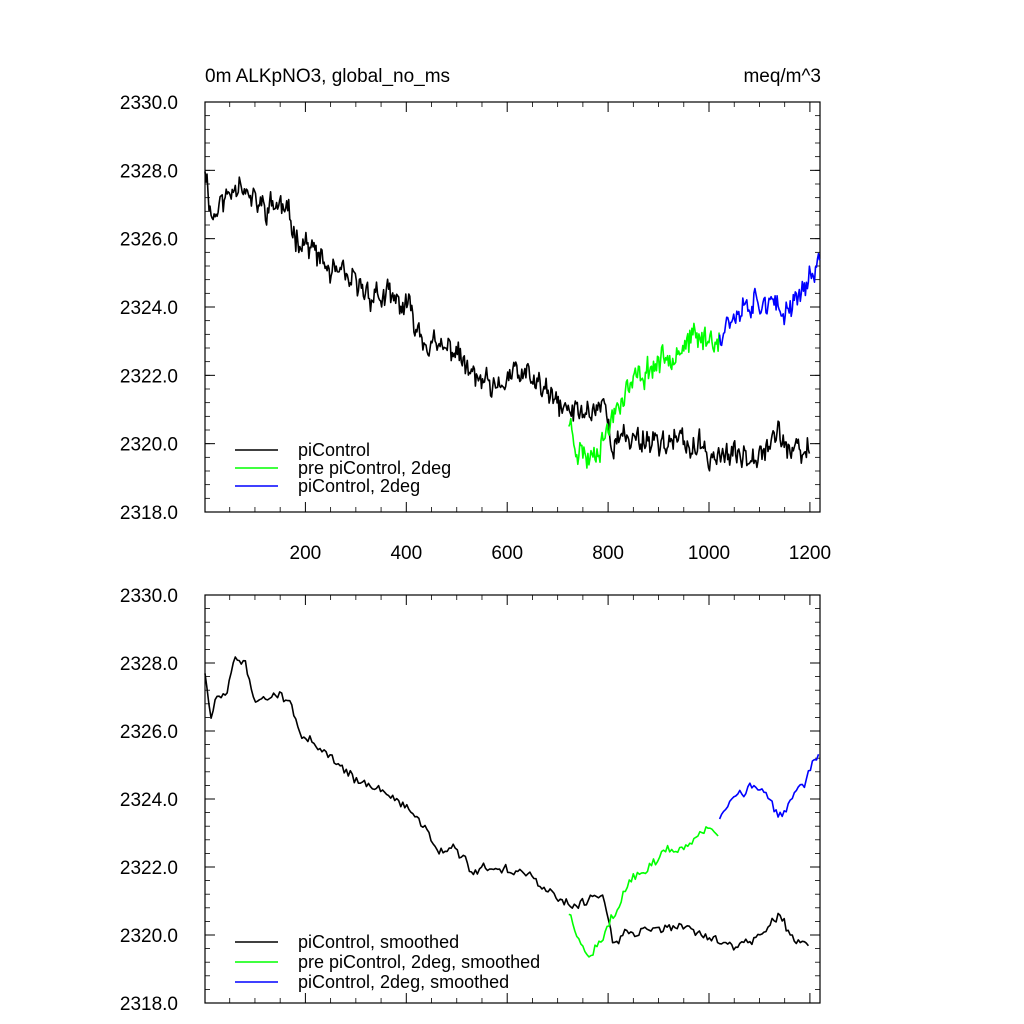 This screenshot has height=1024, width=1024. What do you see at coordinates (403, 982) in the screenshot?
I see `legend-label: piControl, 2deg, smoothed` at bounding box center [403, 982].